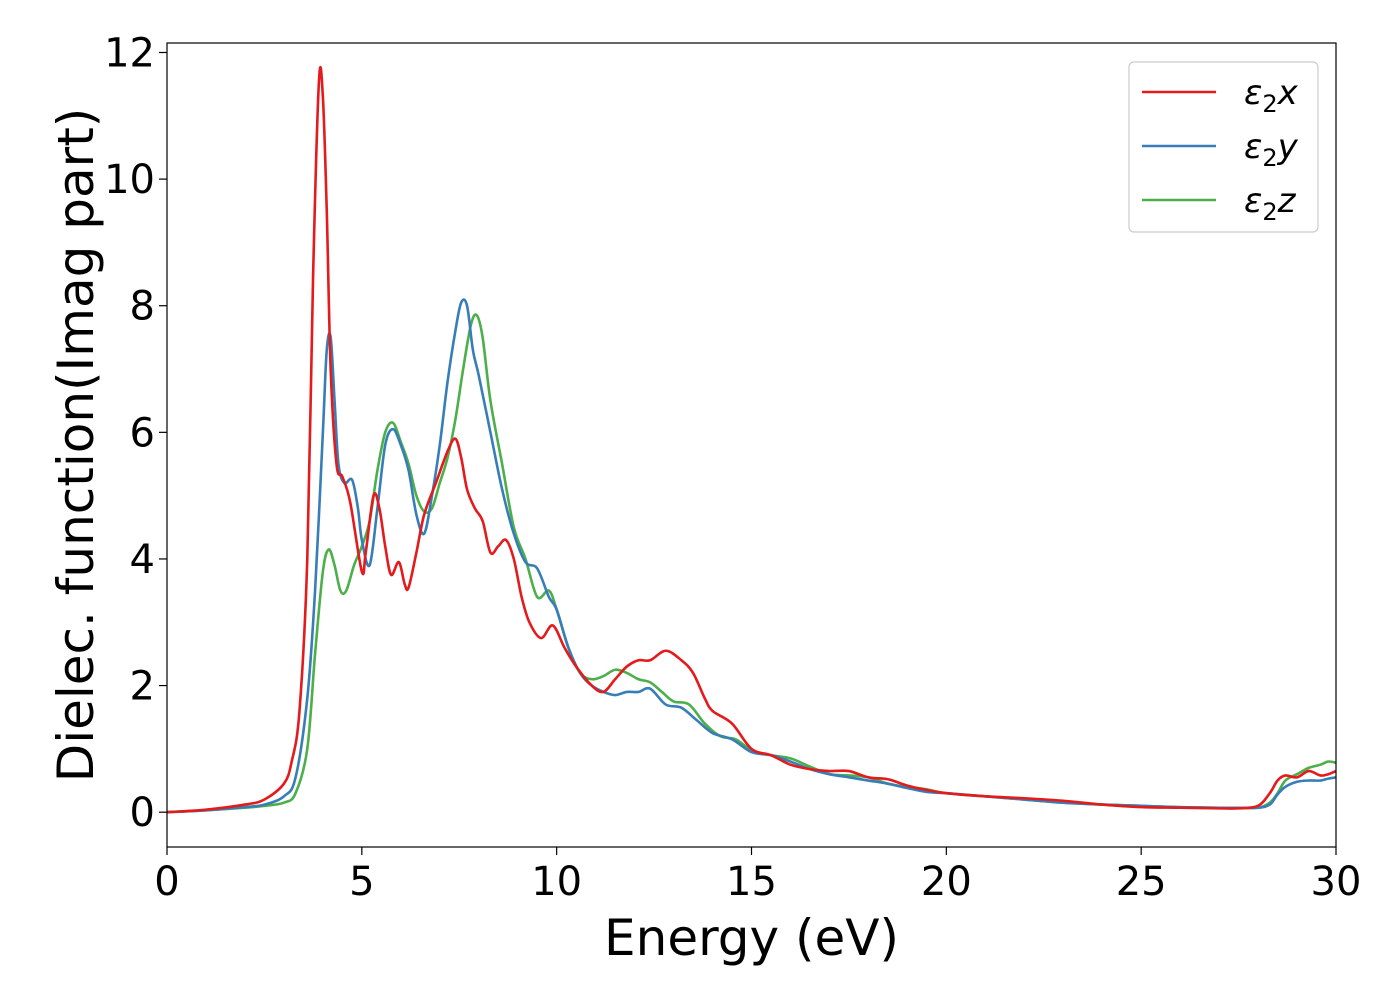 The width and height of the screenshot is (1400, 1000). I want to click on x-tick-label: 5, so click(361, 882).